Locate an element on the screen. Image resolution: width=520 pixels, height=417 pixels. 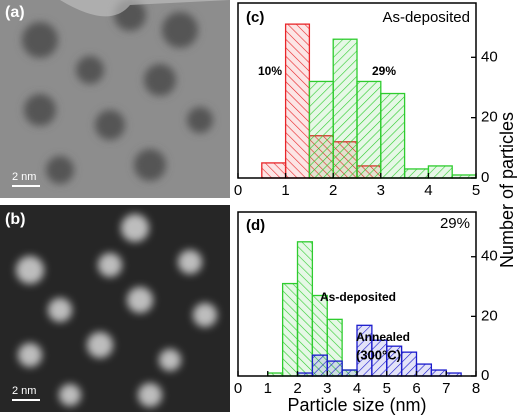
panel-label: (b) is located at coordinates (15, 219).